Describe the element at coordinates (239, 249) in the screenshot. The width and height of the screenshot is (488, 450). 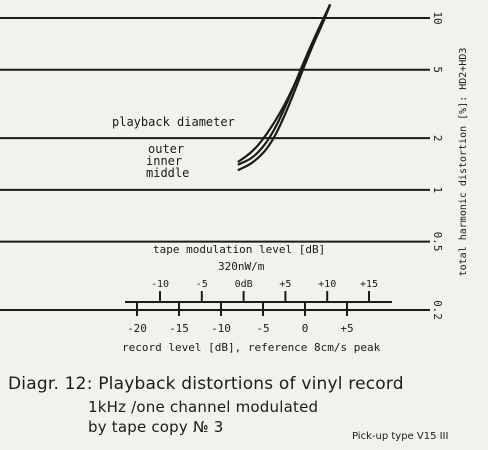
I see `tape-axis-label: tape modulation level [dB]` at that location.